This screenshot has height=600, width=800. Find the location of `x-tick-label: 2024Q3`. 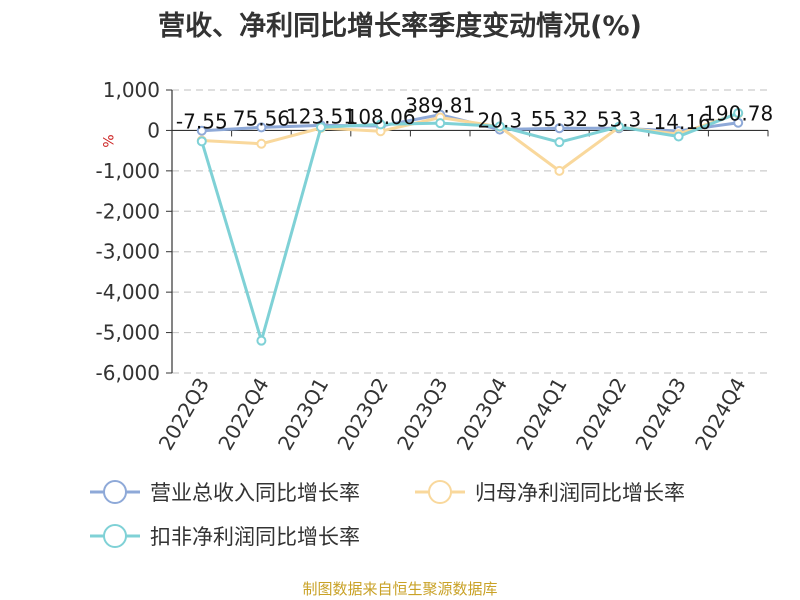

x-tick-label: 2024Q3 is located at coordinates (660, 414).